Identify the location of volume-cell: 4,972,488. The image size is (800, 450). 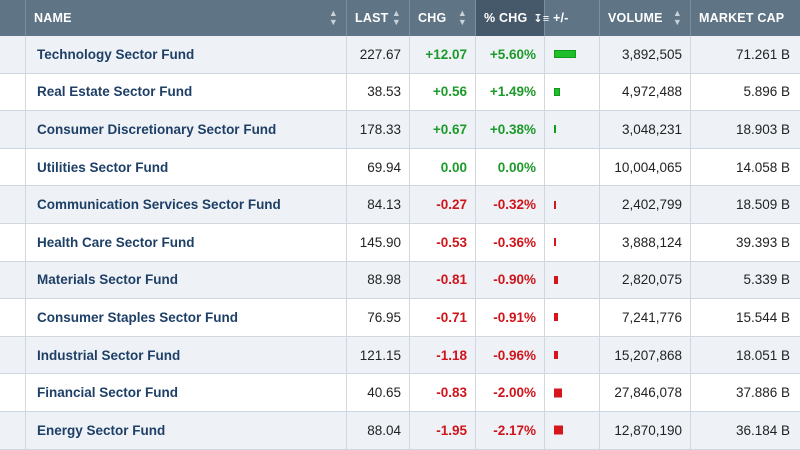
(645, 92).